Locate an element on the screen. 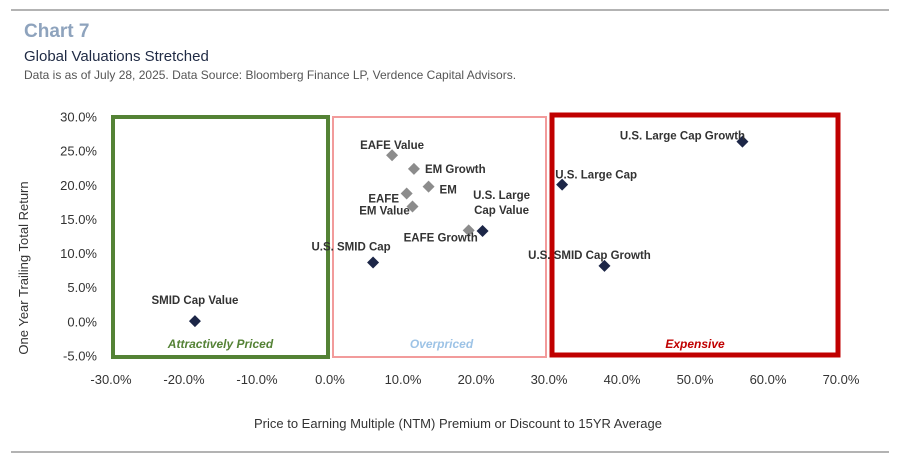 This screenshot has width=901, height=464. x-tick-label: 70.0% is located at coordinates (841, 379).